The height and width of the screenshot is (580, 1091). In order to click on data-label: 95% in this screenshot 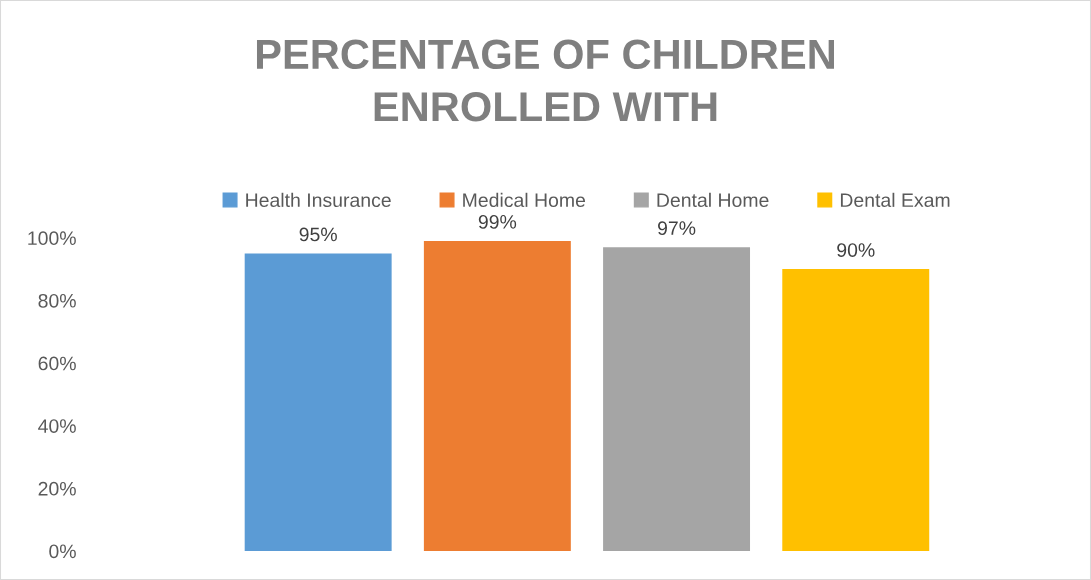, I will do `click(318, 234)`.